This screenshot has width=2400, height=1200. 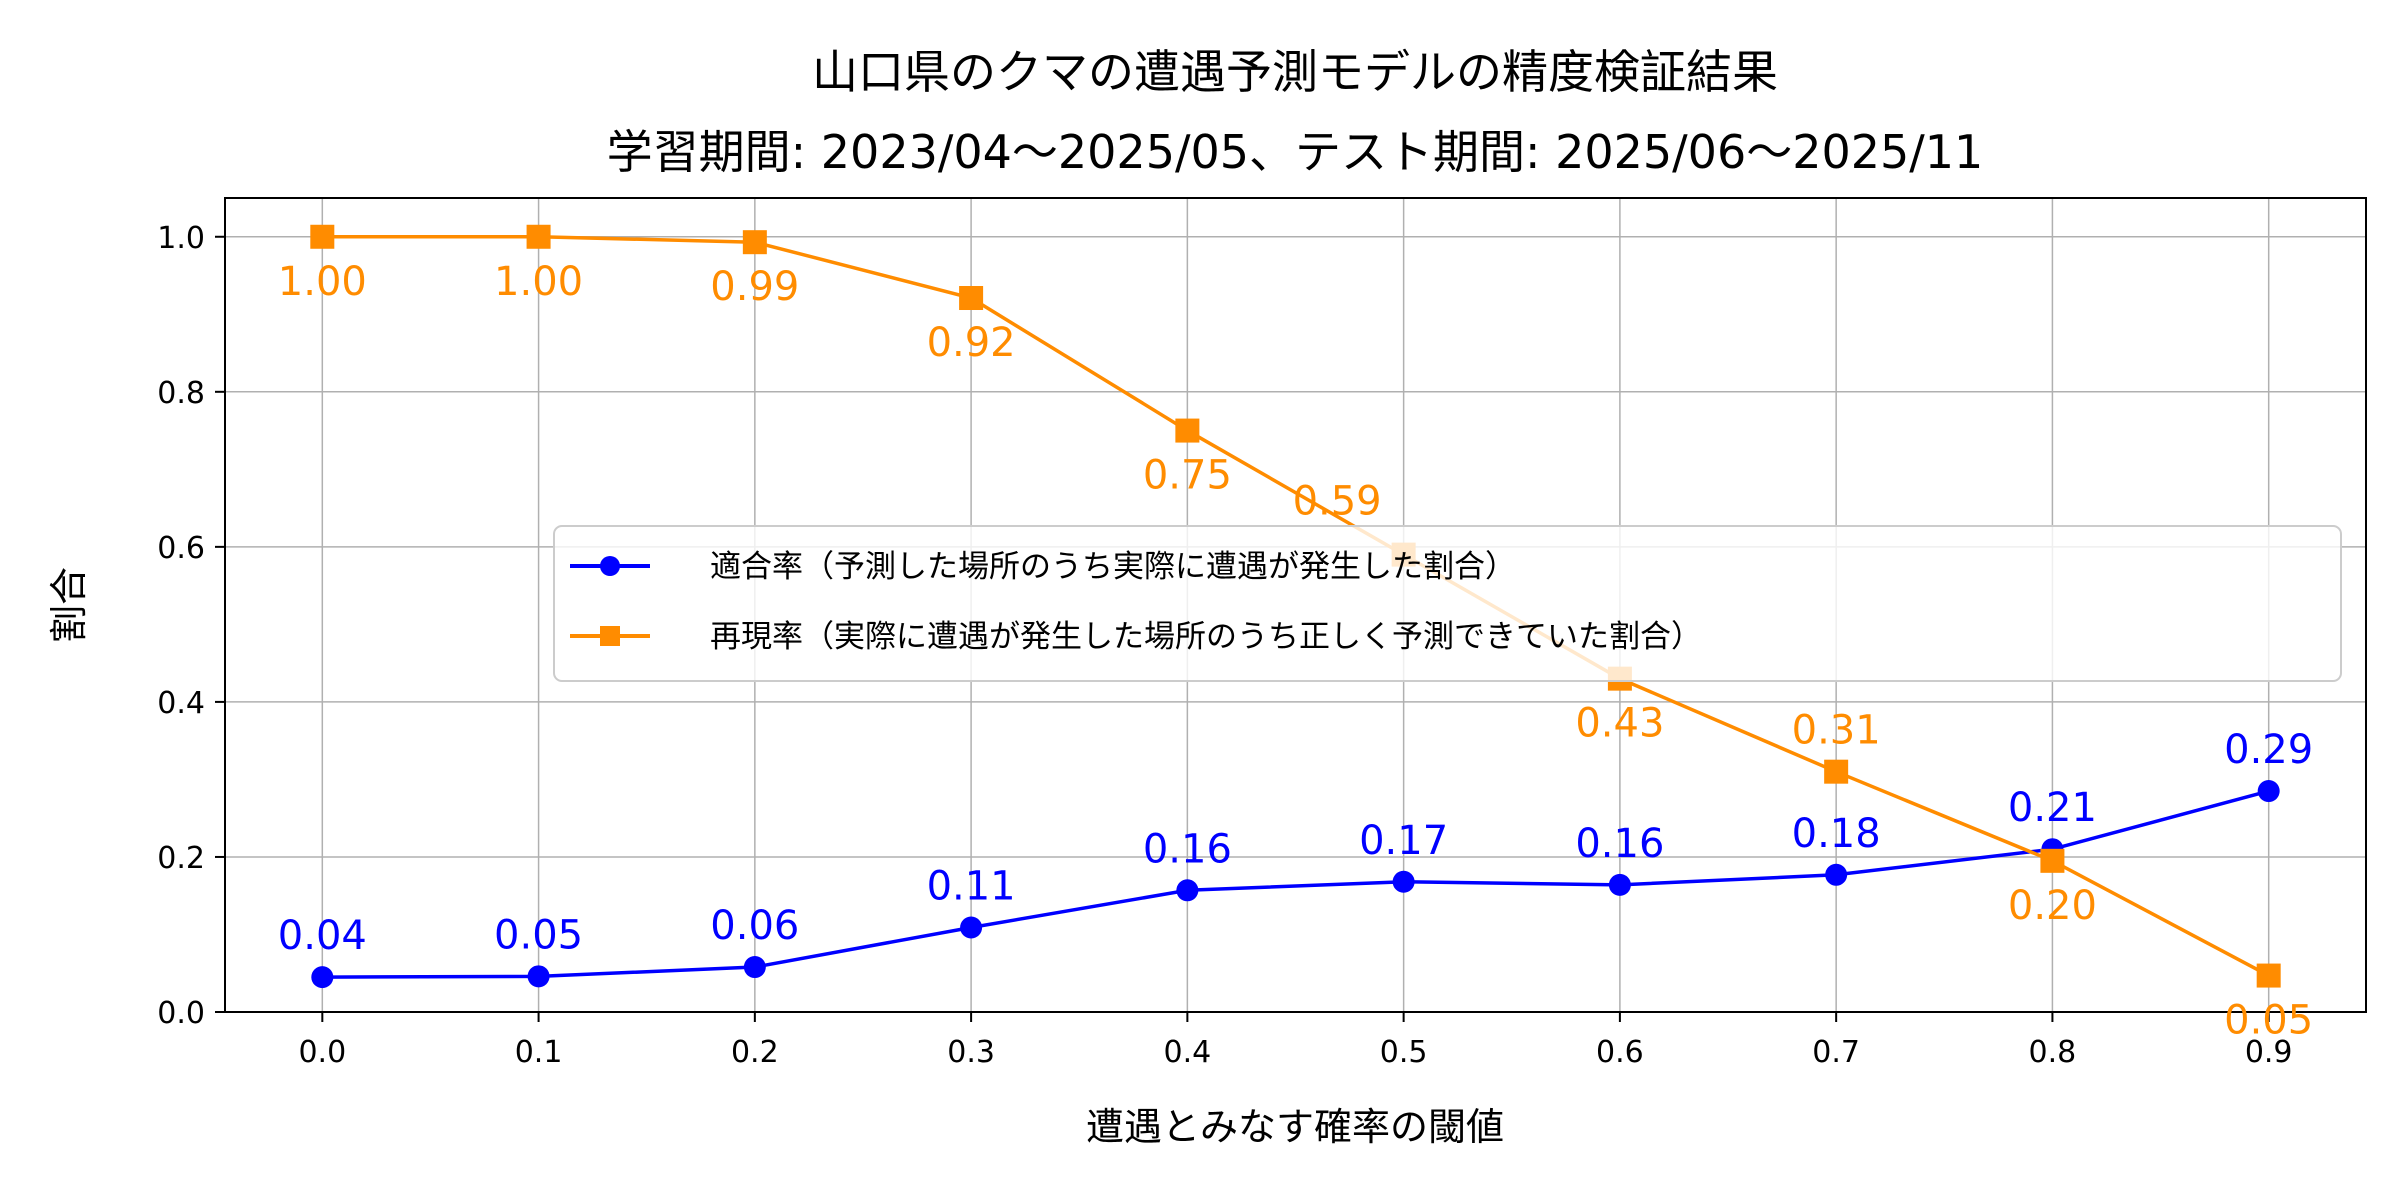 What do you see at coordinates (181, 703) in the screenshot?
I see `y-tick-label: 0.4` at bounding box center [181, 703].